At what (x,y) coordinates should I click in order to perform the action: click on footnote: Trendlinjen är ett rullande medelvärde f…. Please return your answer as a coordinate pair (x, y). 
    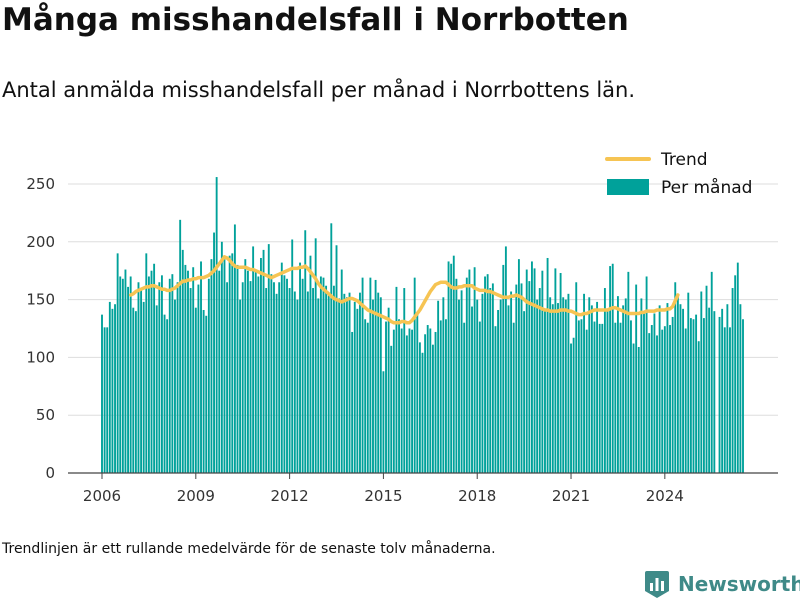
    Looking at the image, I should click on (249, 549).